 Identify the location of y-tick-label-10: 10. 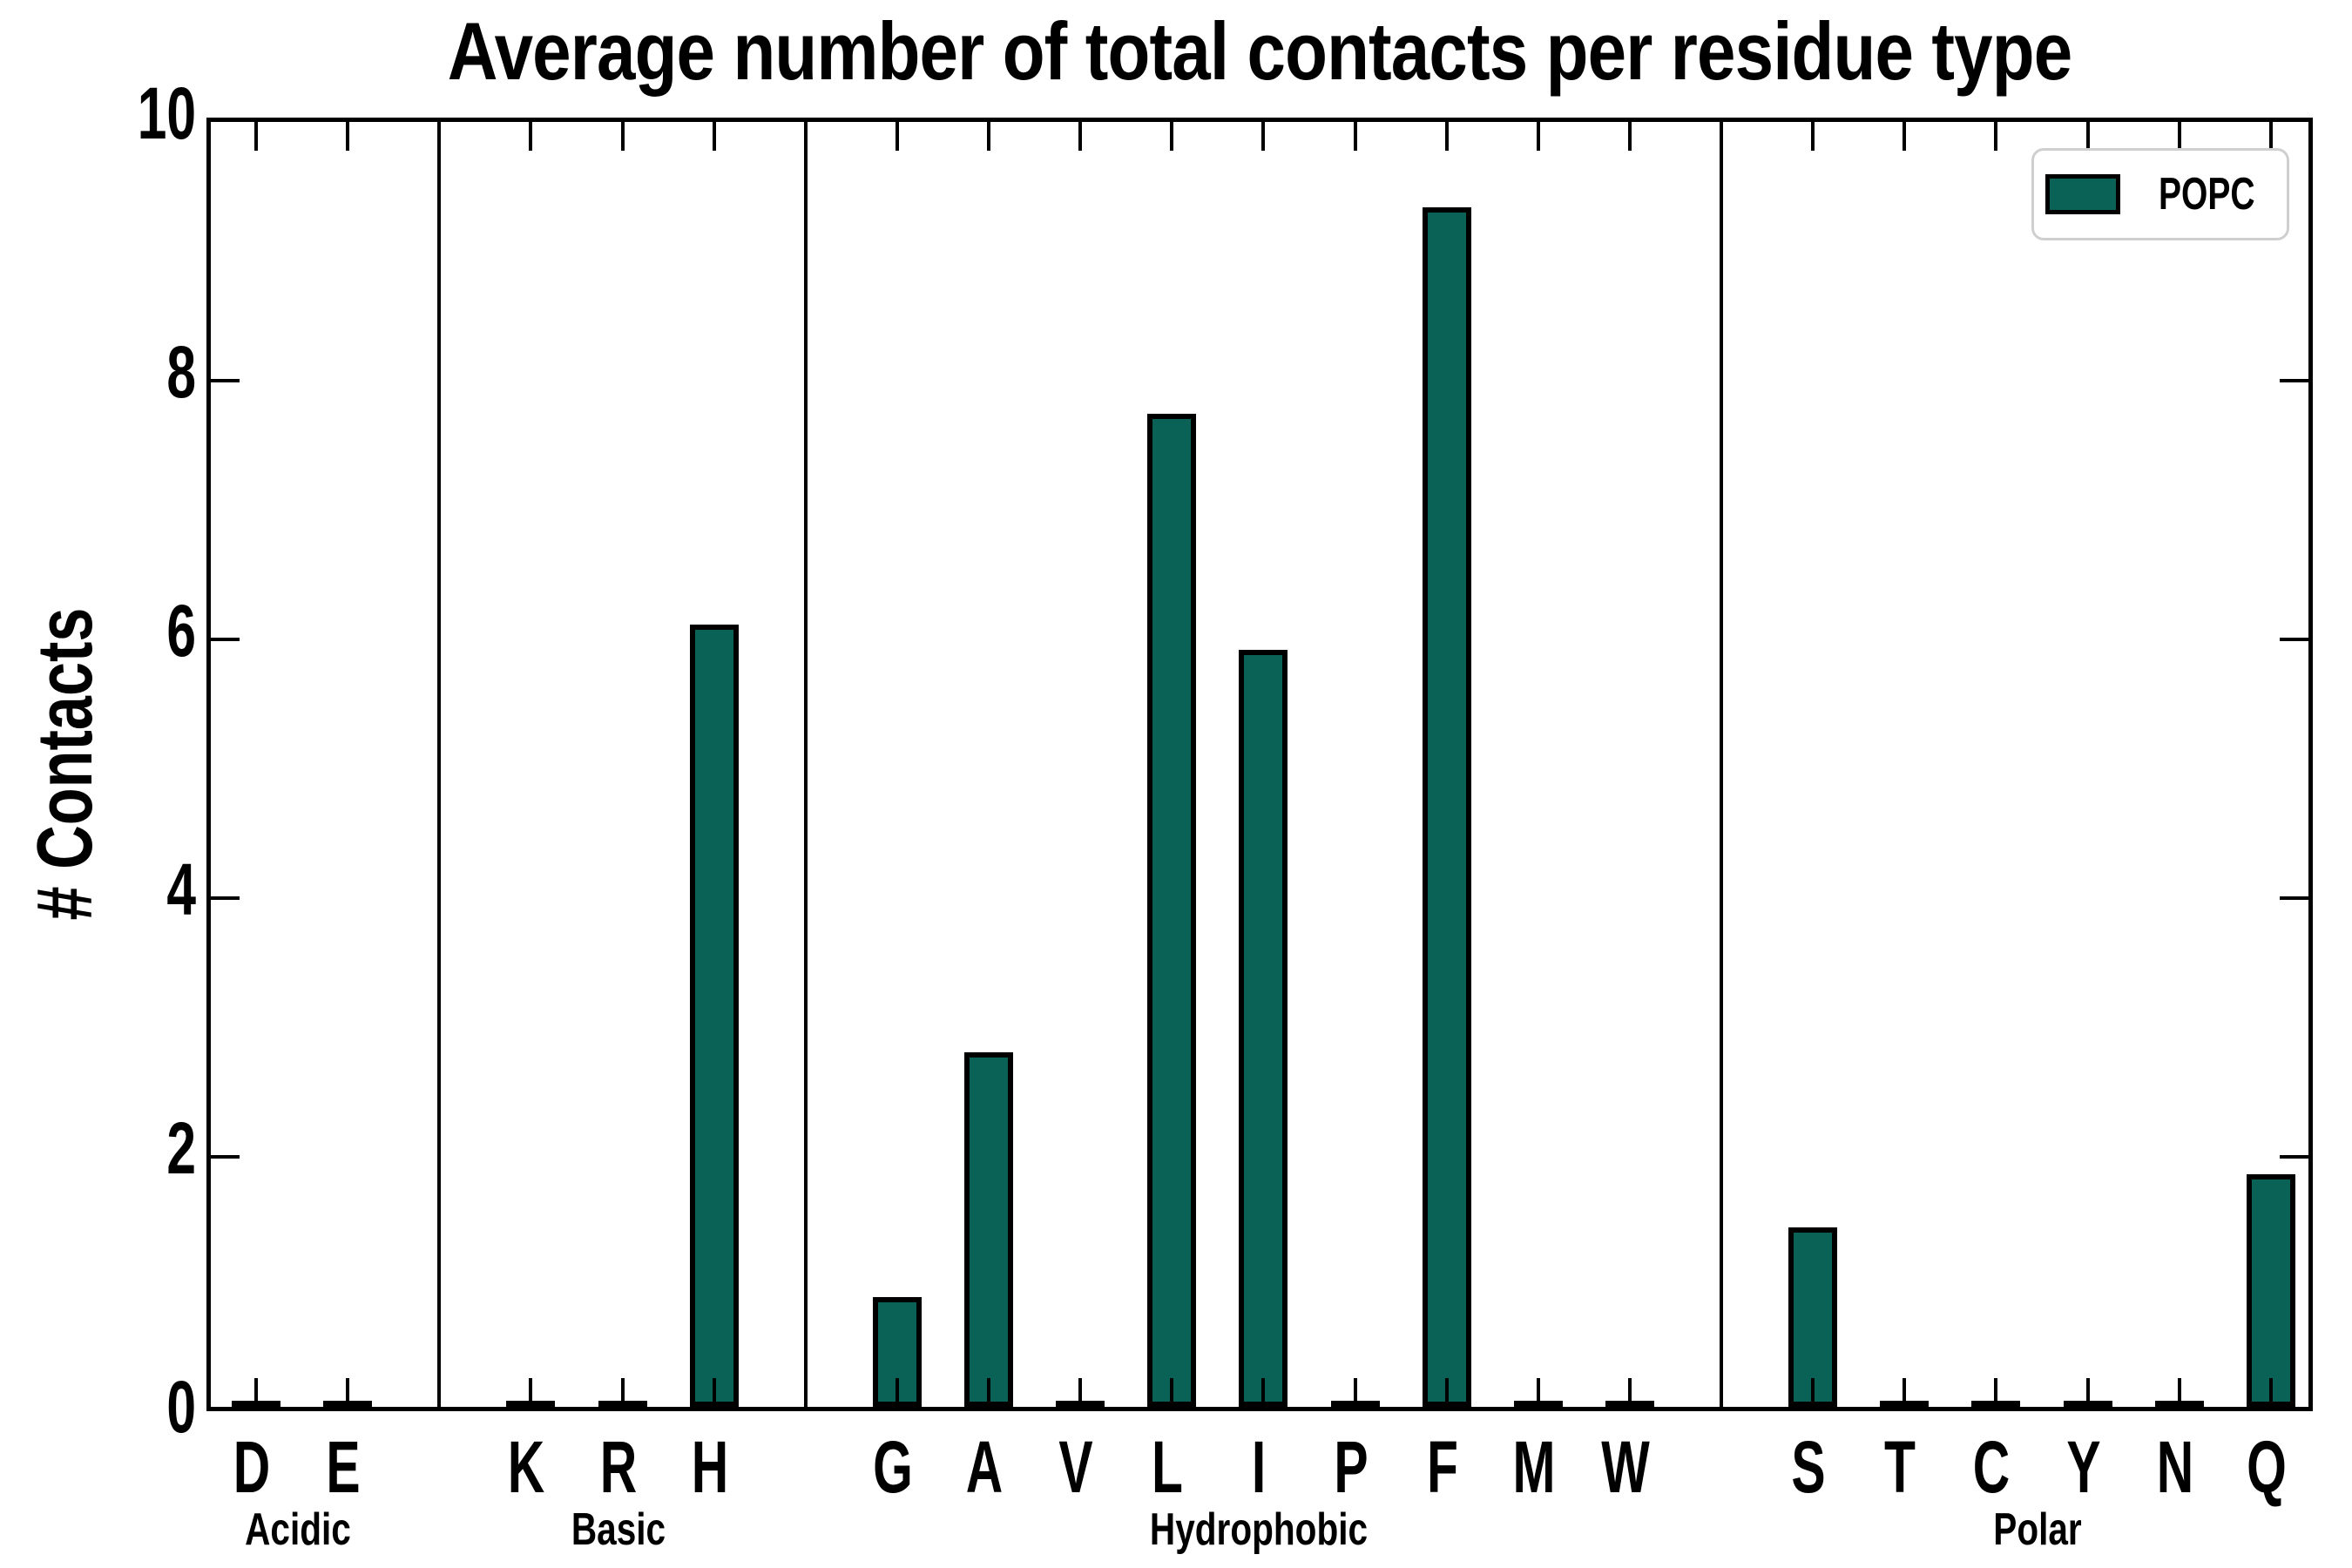
(166, 113).